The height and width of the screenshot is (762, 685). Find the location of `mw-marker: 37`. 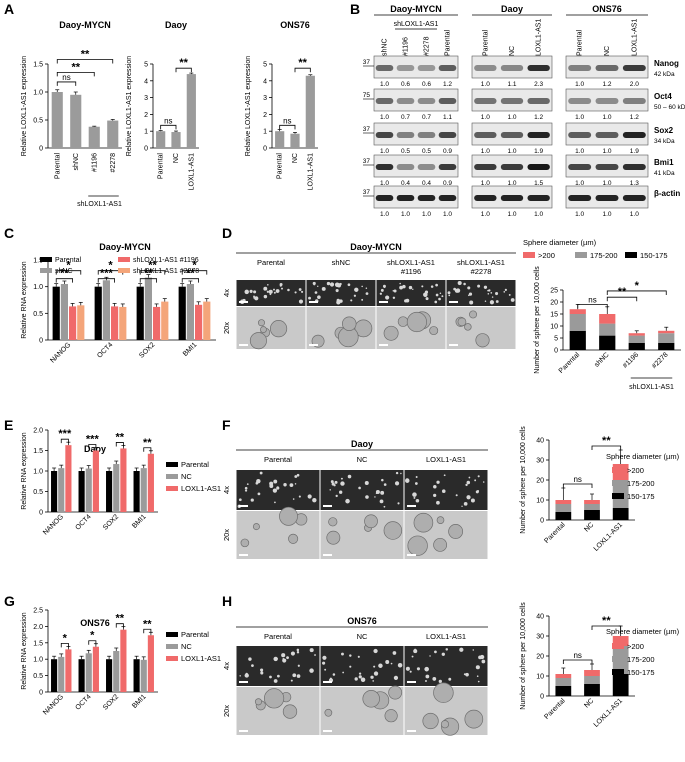

mw-marker: 37 is located at coordinates (367, 161).